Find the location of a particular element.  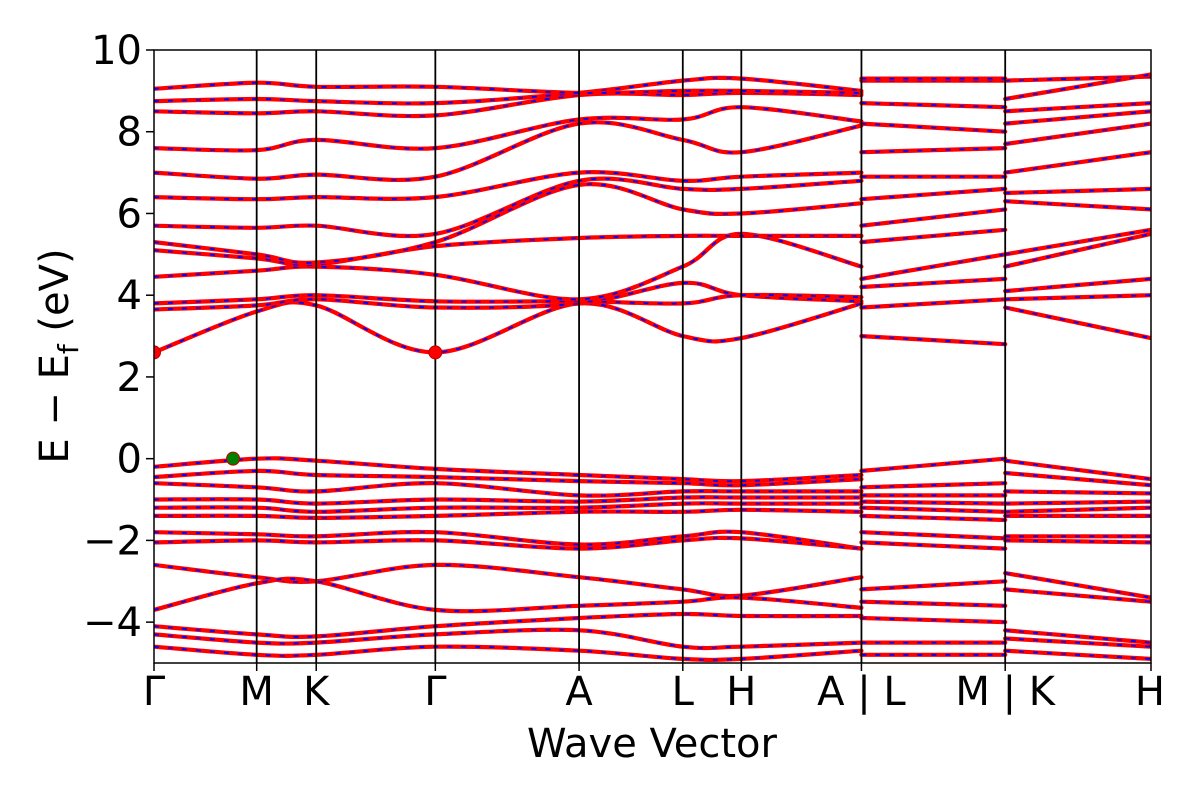

band-7-dashed is located at coordinates (1078, 162).